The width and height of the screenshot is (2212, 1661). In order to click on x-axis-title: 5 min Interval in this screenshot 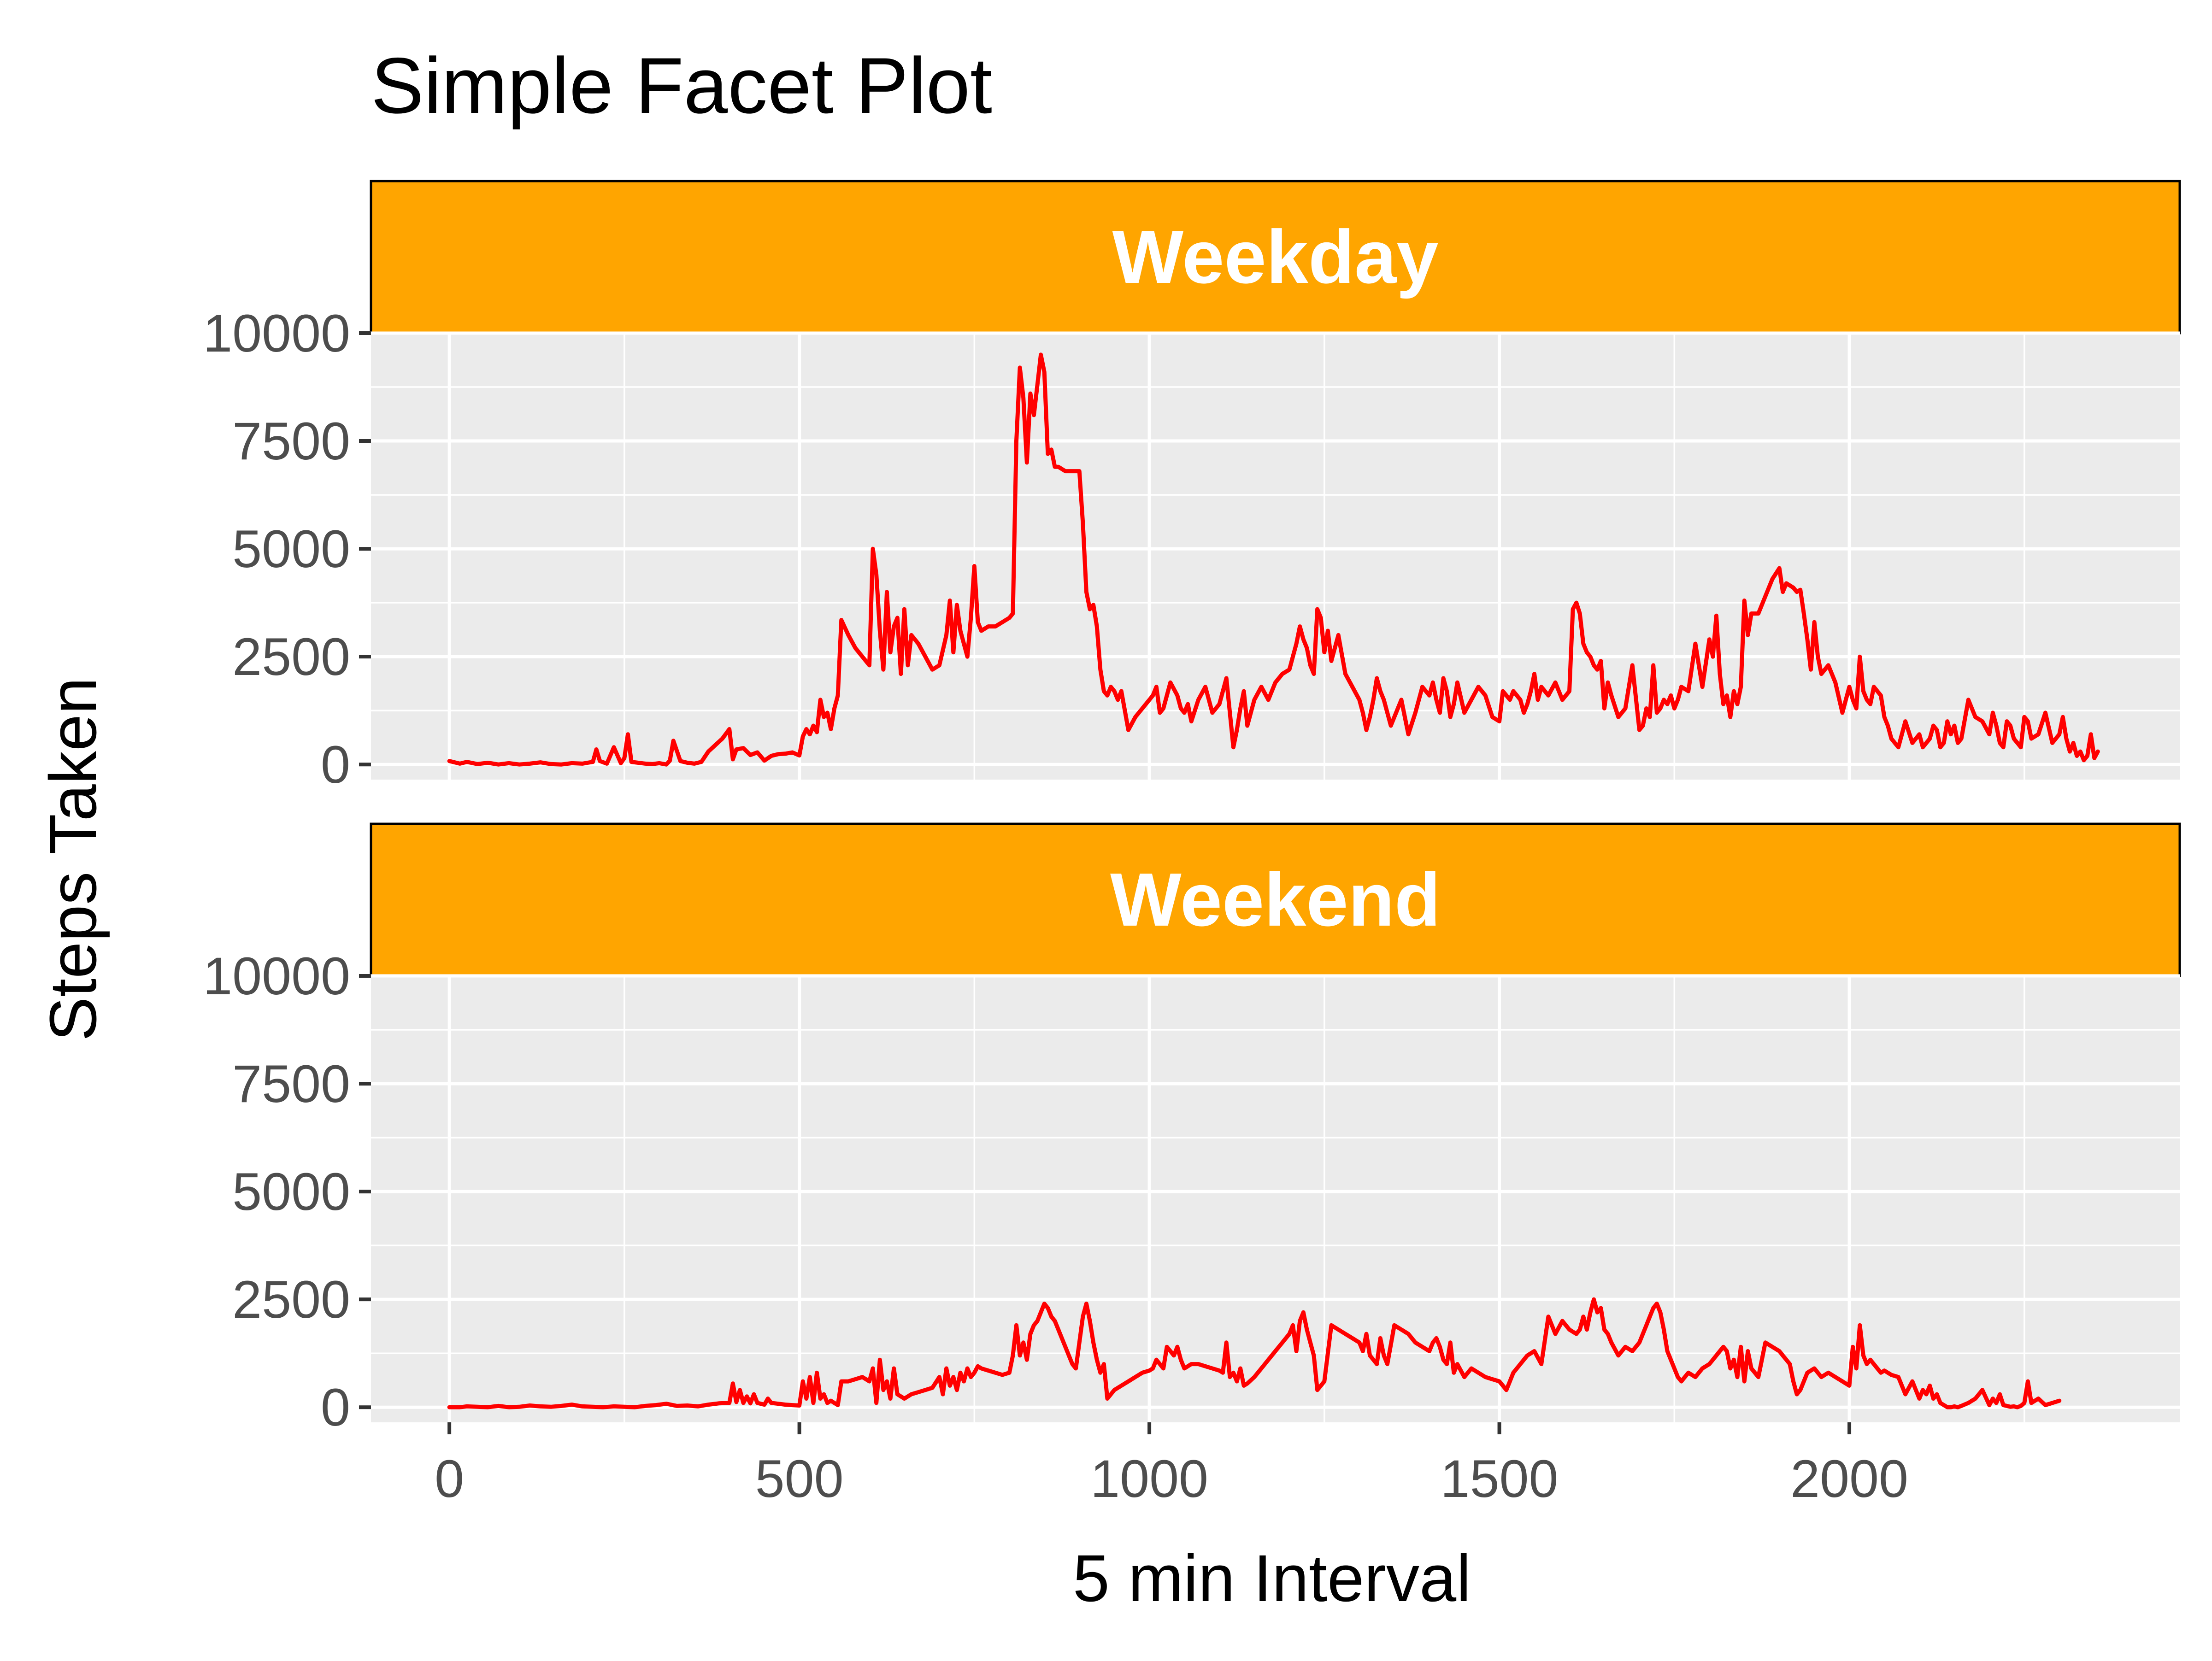, I will do `click(1272, 1578)`.